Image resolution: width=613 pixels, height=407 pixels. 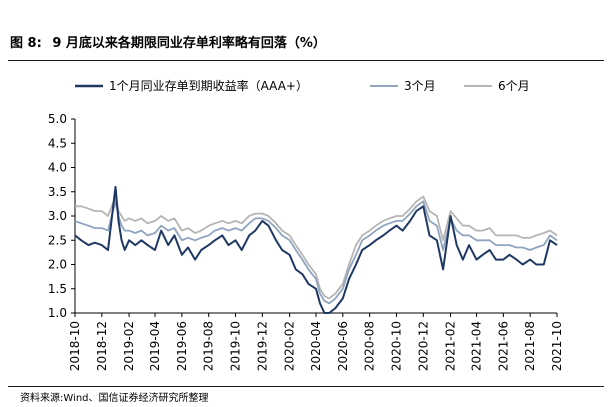 I want to click on y-tick-label: 4.5, so click(x=57, y=143).